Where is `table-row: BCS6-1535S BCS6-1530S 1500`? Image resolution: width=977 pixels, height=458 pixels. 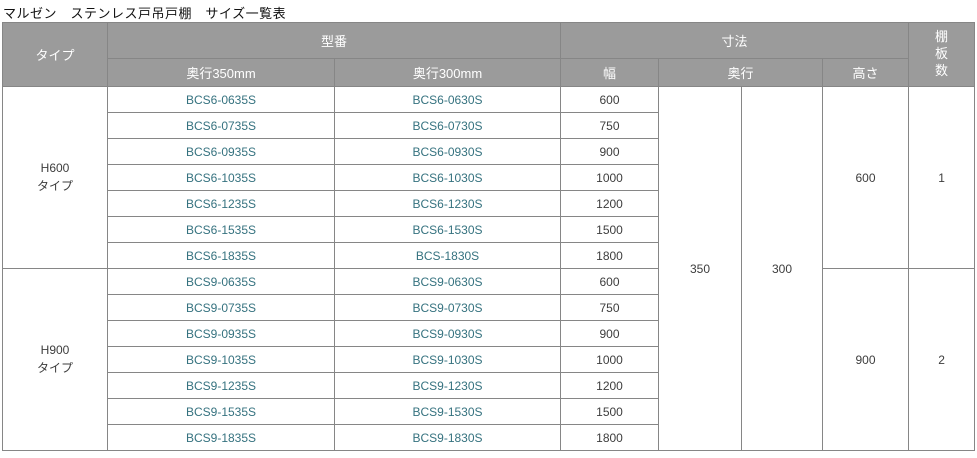 table-row: BCS6-1535S BCS6-1530S 1500 is located at coordinates (489, 229).